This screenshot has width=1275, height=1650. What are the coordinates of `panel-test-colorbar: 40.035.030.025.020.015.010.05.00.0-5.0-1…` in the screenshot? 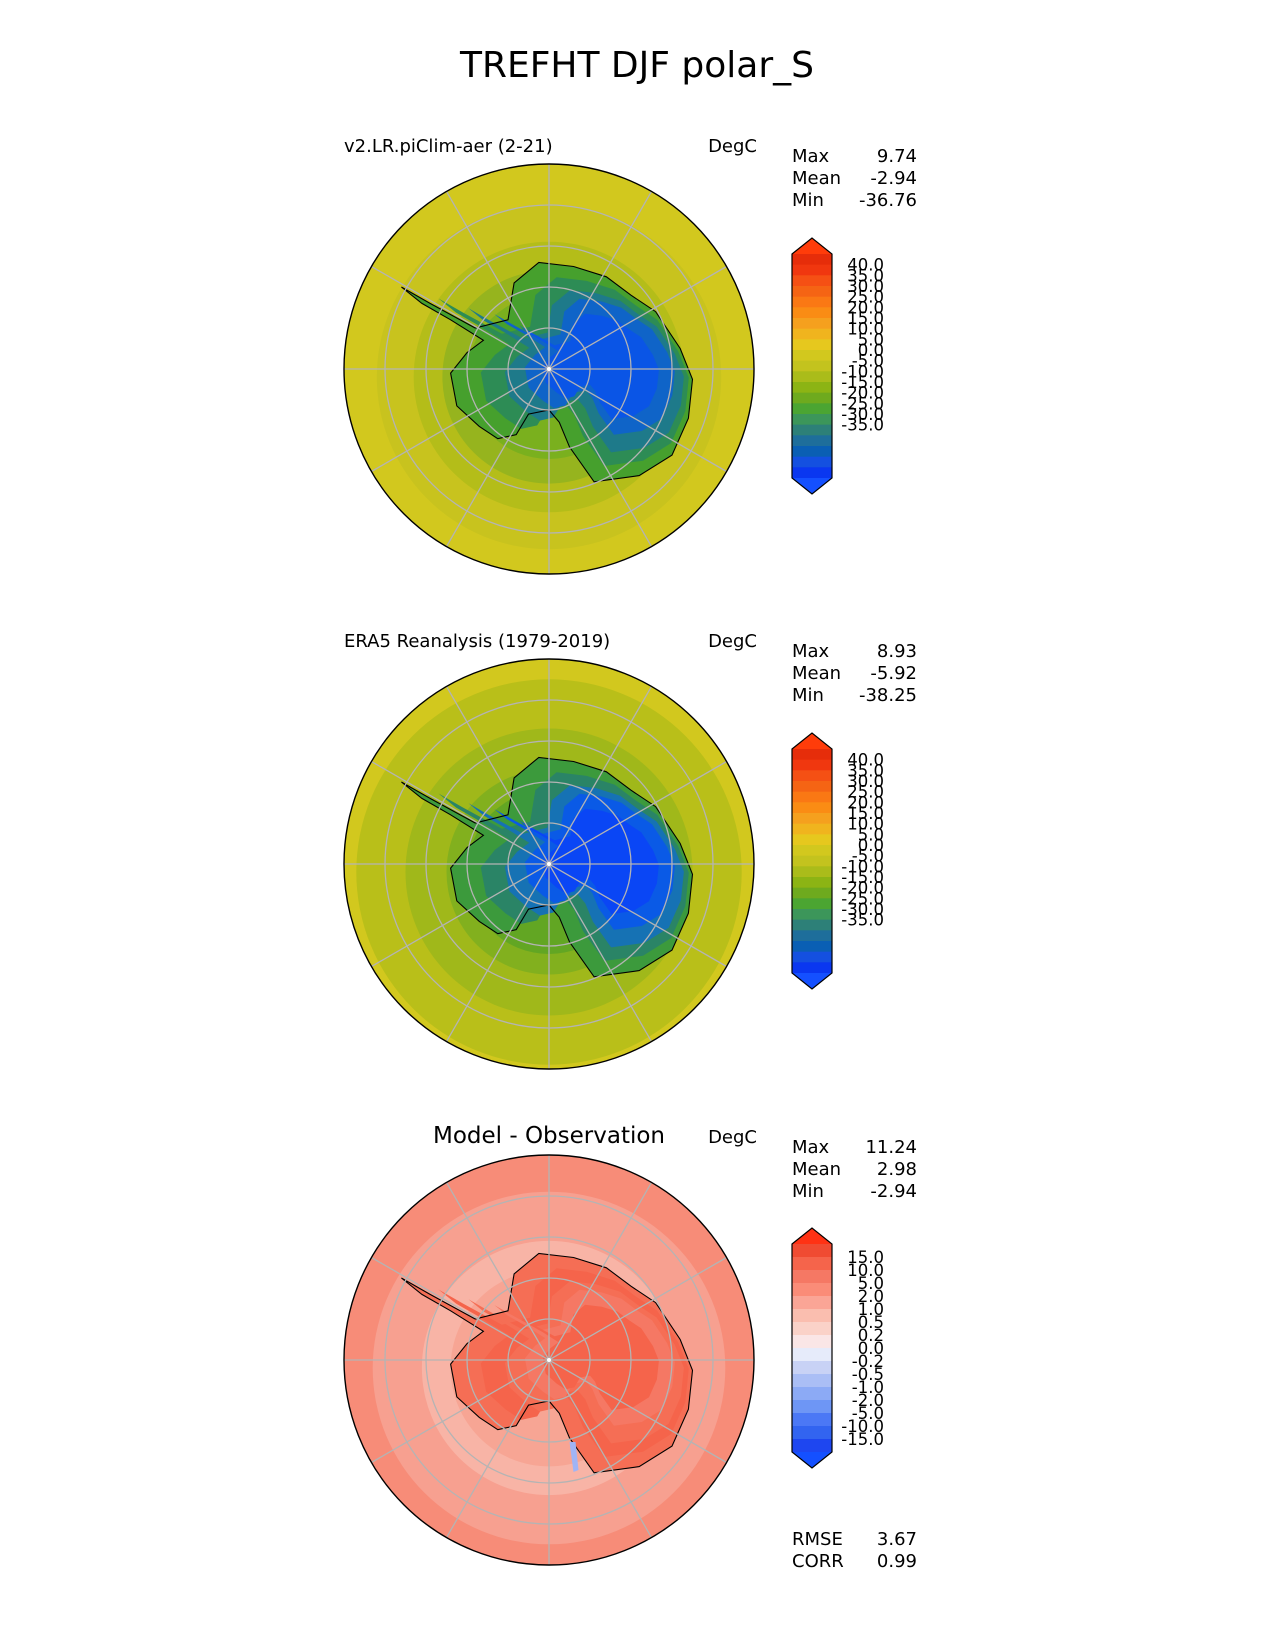 It's located at (837, 366).